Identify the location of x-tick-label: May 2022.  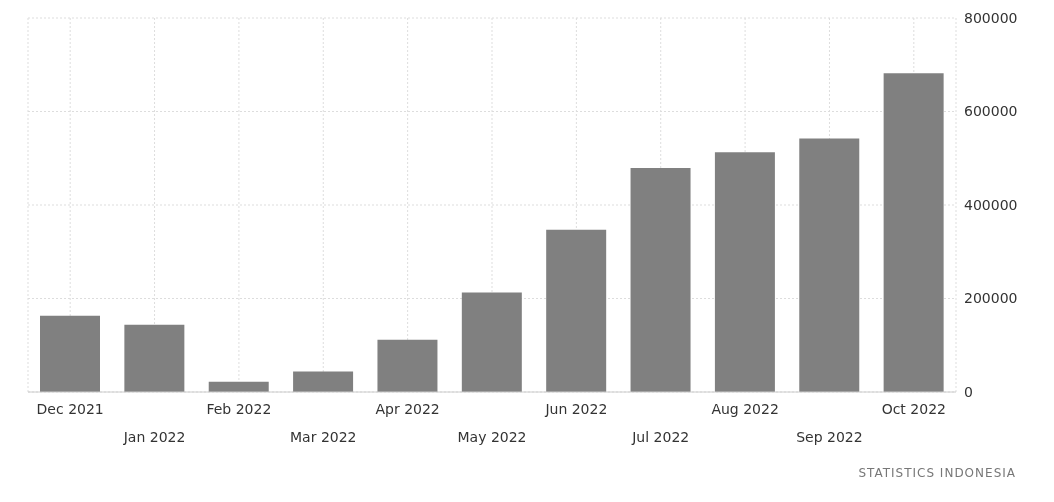
(492, 437).